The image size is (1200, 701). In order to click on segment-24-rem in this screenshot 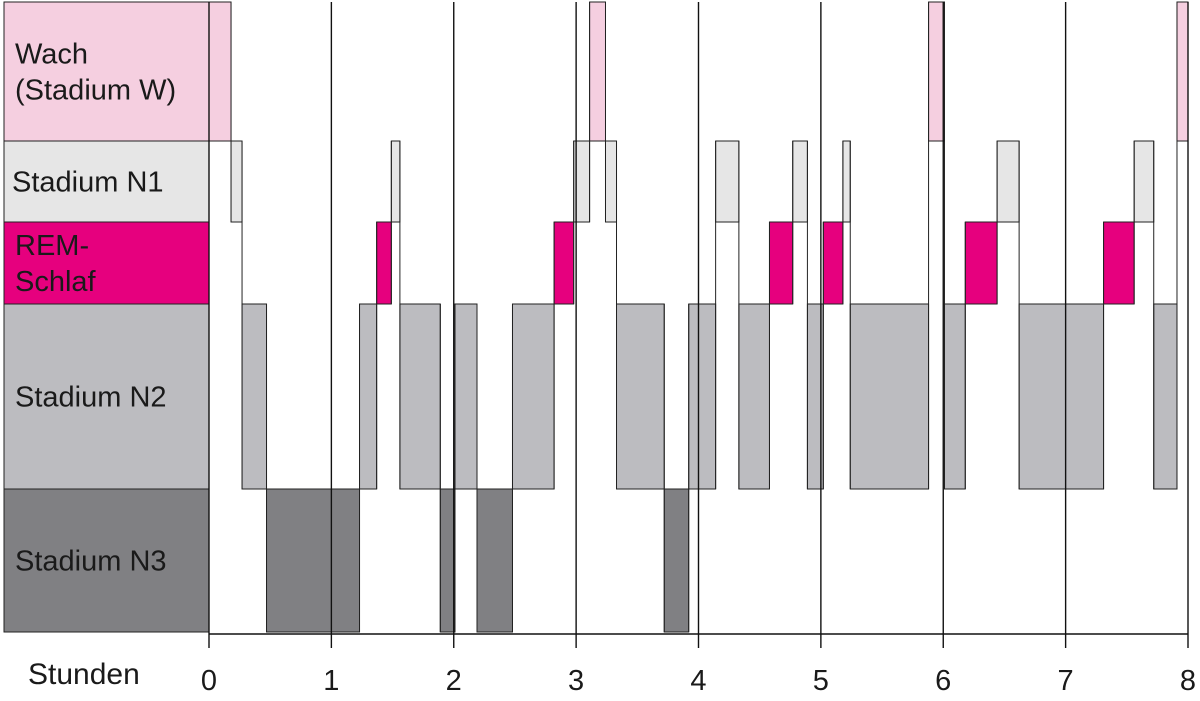, I will do `click(833, 263)`.